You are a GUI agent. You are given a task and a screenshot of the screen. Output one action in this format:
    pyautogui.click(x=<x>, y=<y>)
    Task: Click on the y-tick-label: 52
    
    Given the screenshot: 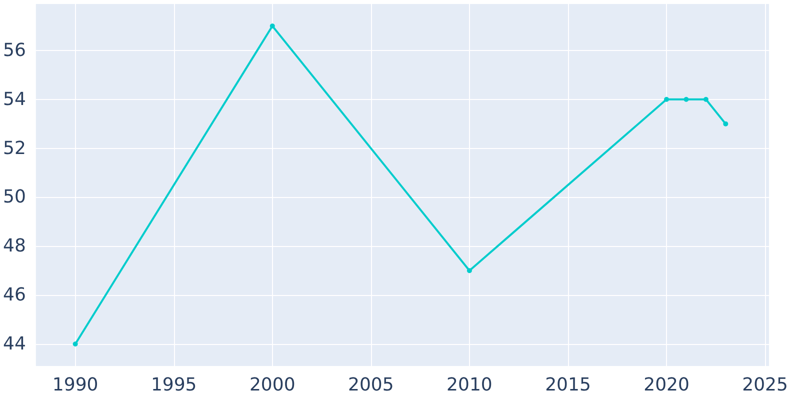 What is the action you would take?
    pyautogui.click(x=14, y=148)
    